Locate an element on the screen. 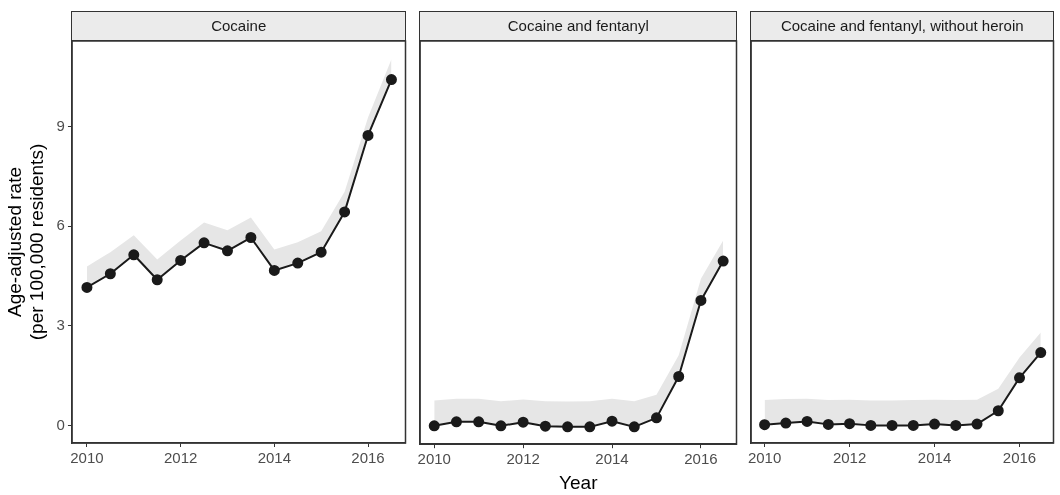 Image resolution: width=1060 pixels, height=495 pixels. y-axis-title: Age-adjusted rate (per 100,000 residents) is located at coordinates (25, 242).